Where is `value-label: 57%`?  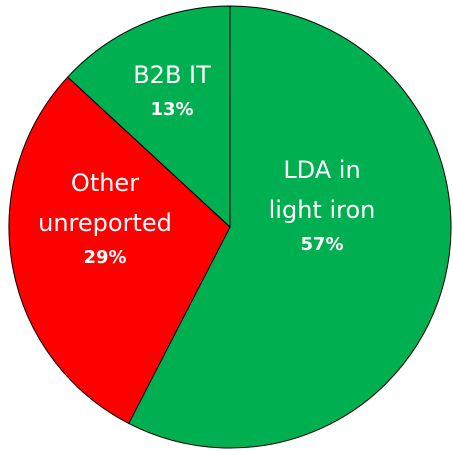 value-label: 57% is located at coordinates (322, 244).